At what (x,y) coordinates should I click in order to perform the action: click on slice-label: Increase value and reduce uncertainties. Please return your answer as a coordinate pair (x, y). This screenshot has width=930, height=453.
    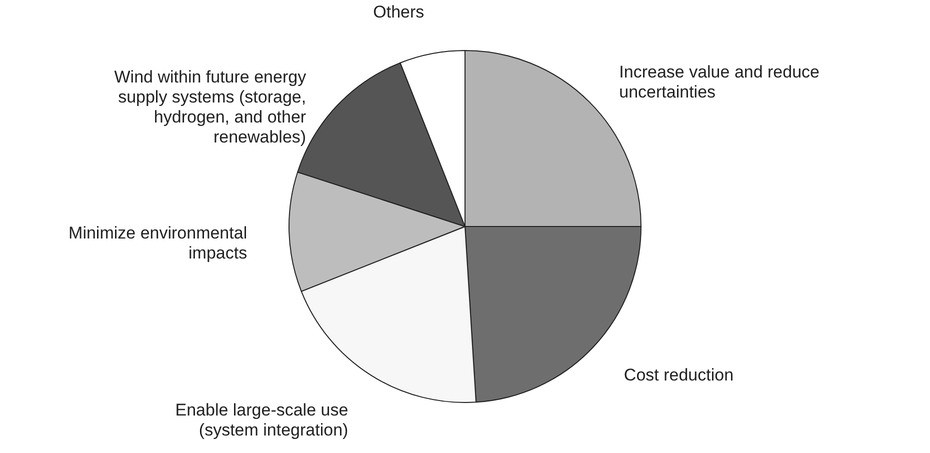
    Looking at the image, I should click on (719, 82).